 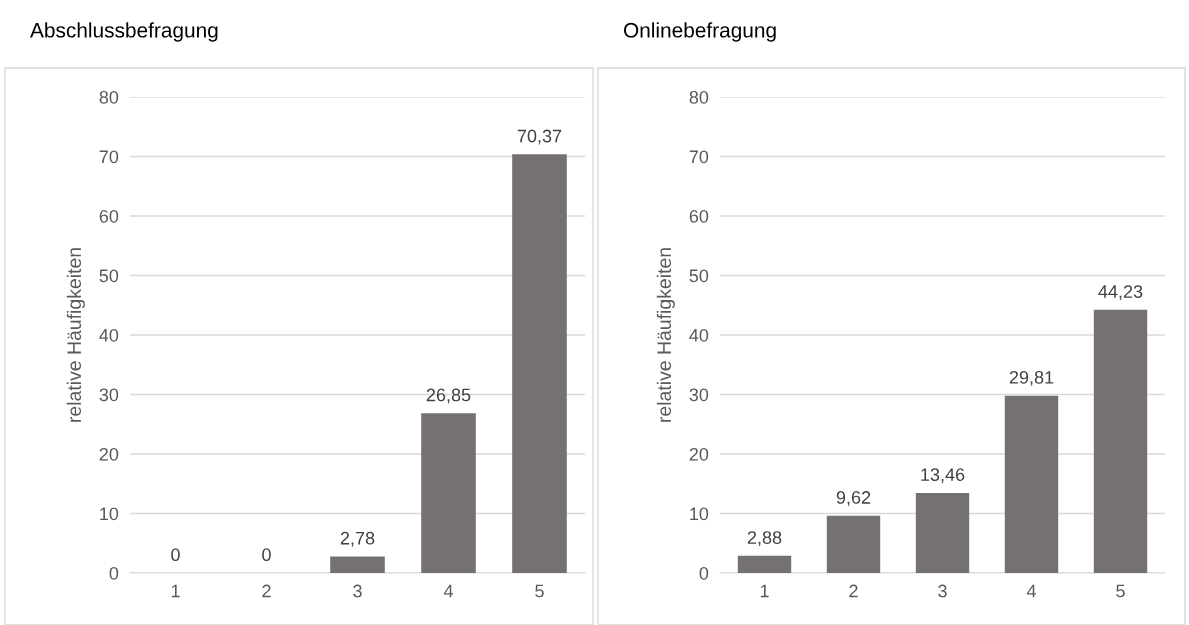 What do you see at coordinates (124, 32) in the screenshot?
I see `chart-title: Abschlussbefragung` at bounding box center [124, 32].